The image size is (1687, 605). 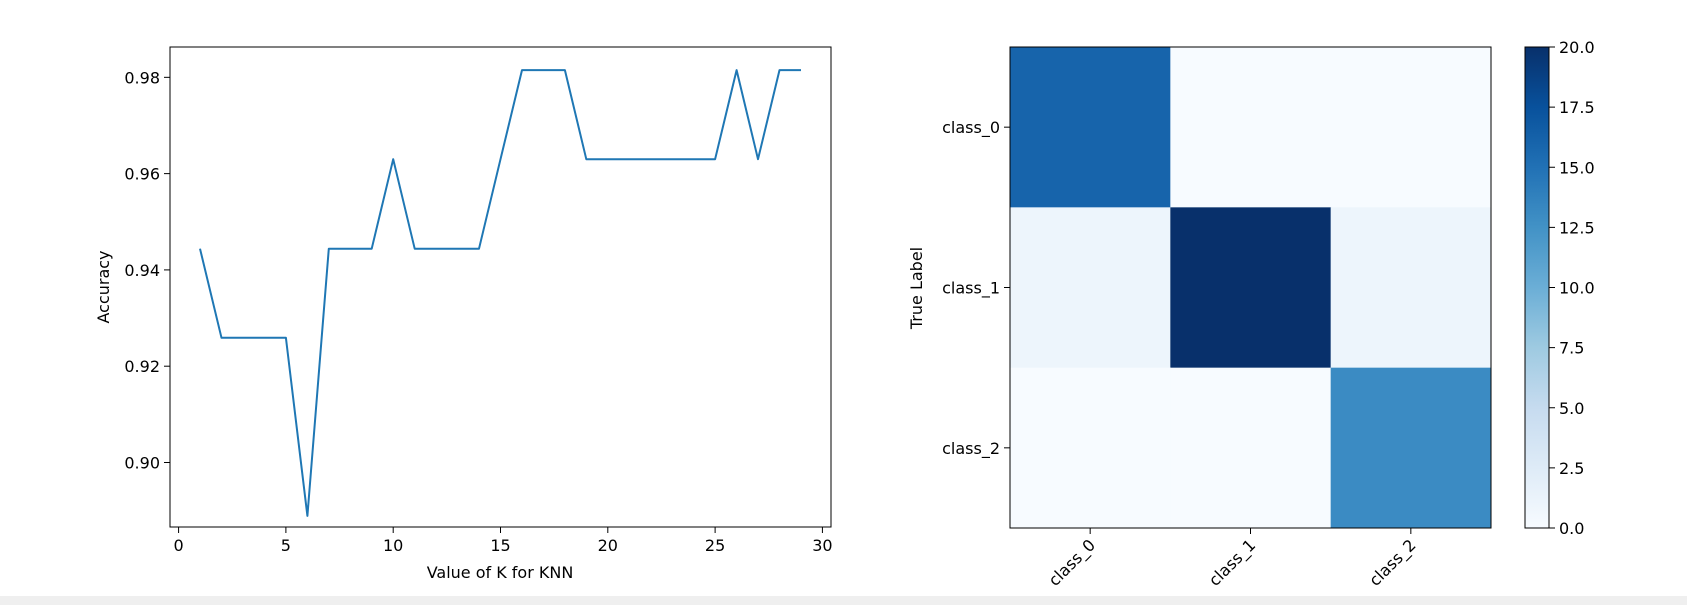 I want to click on heatmap-col-label: class_0, so click(x=1072, y=562).